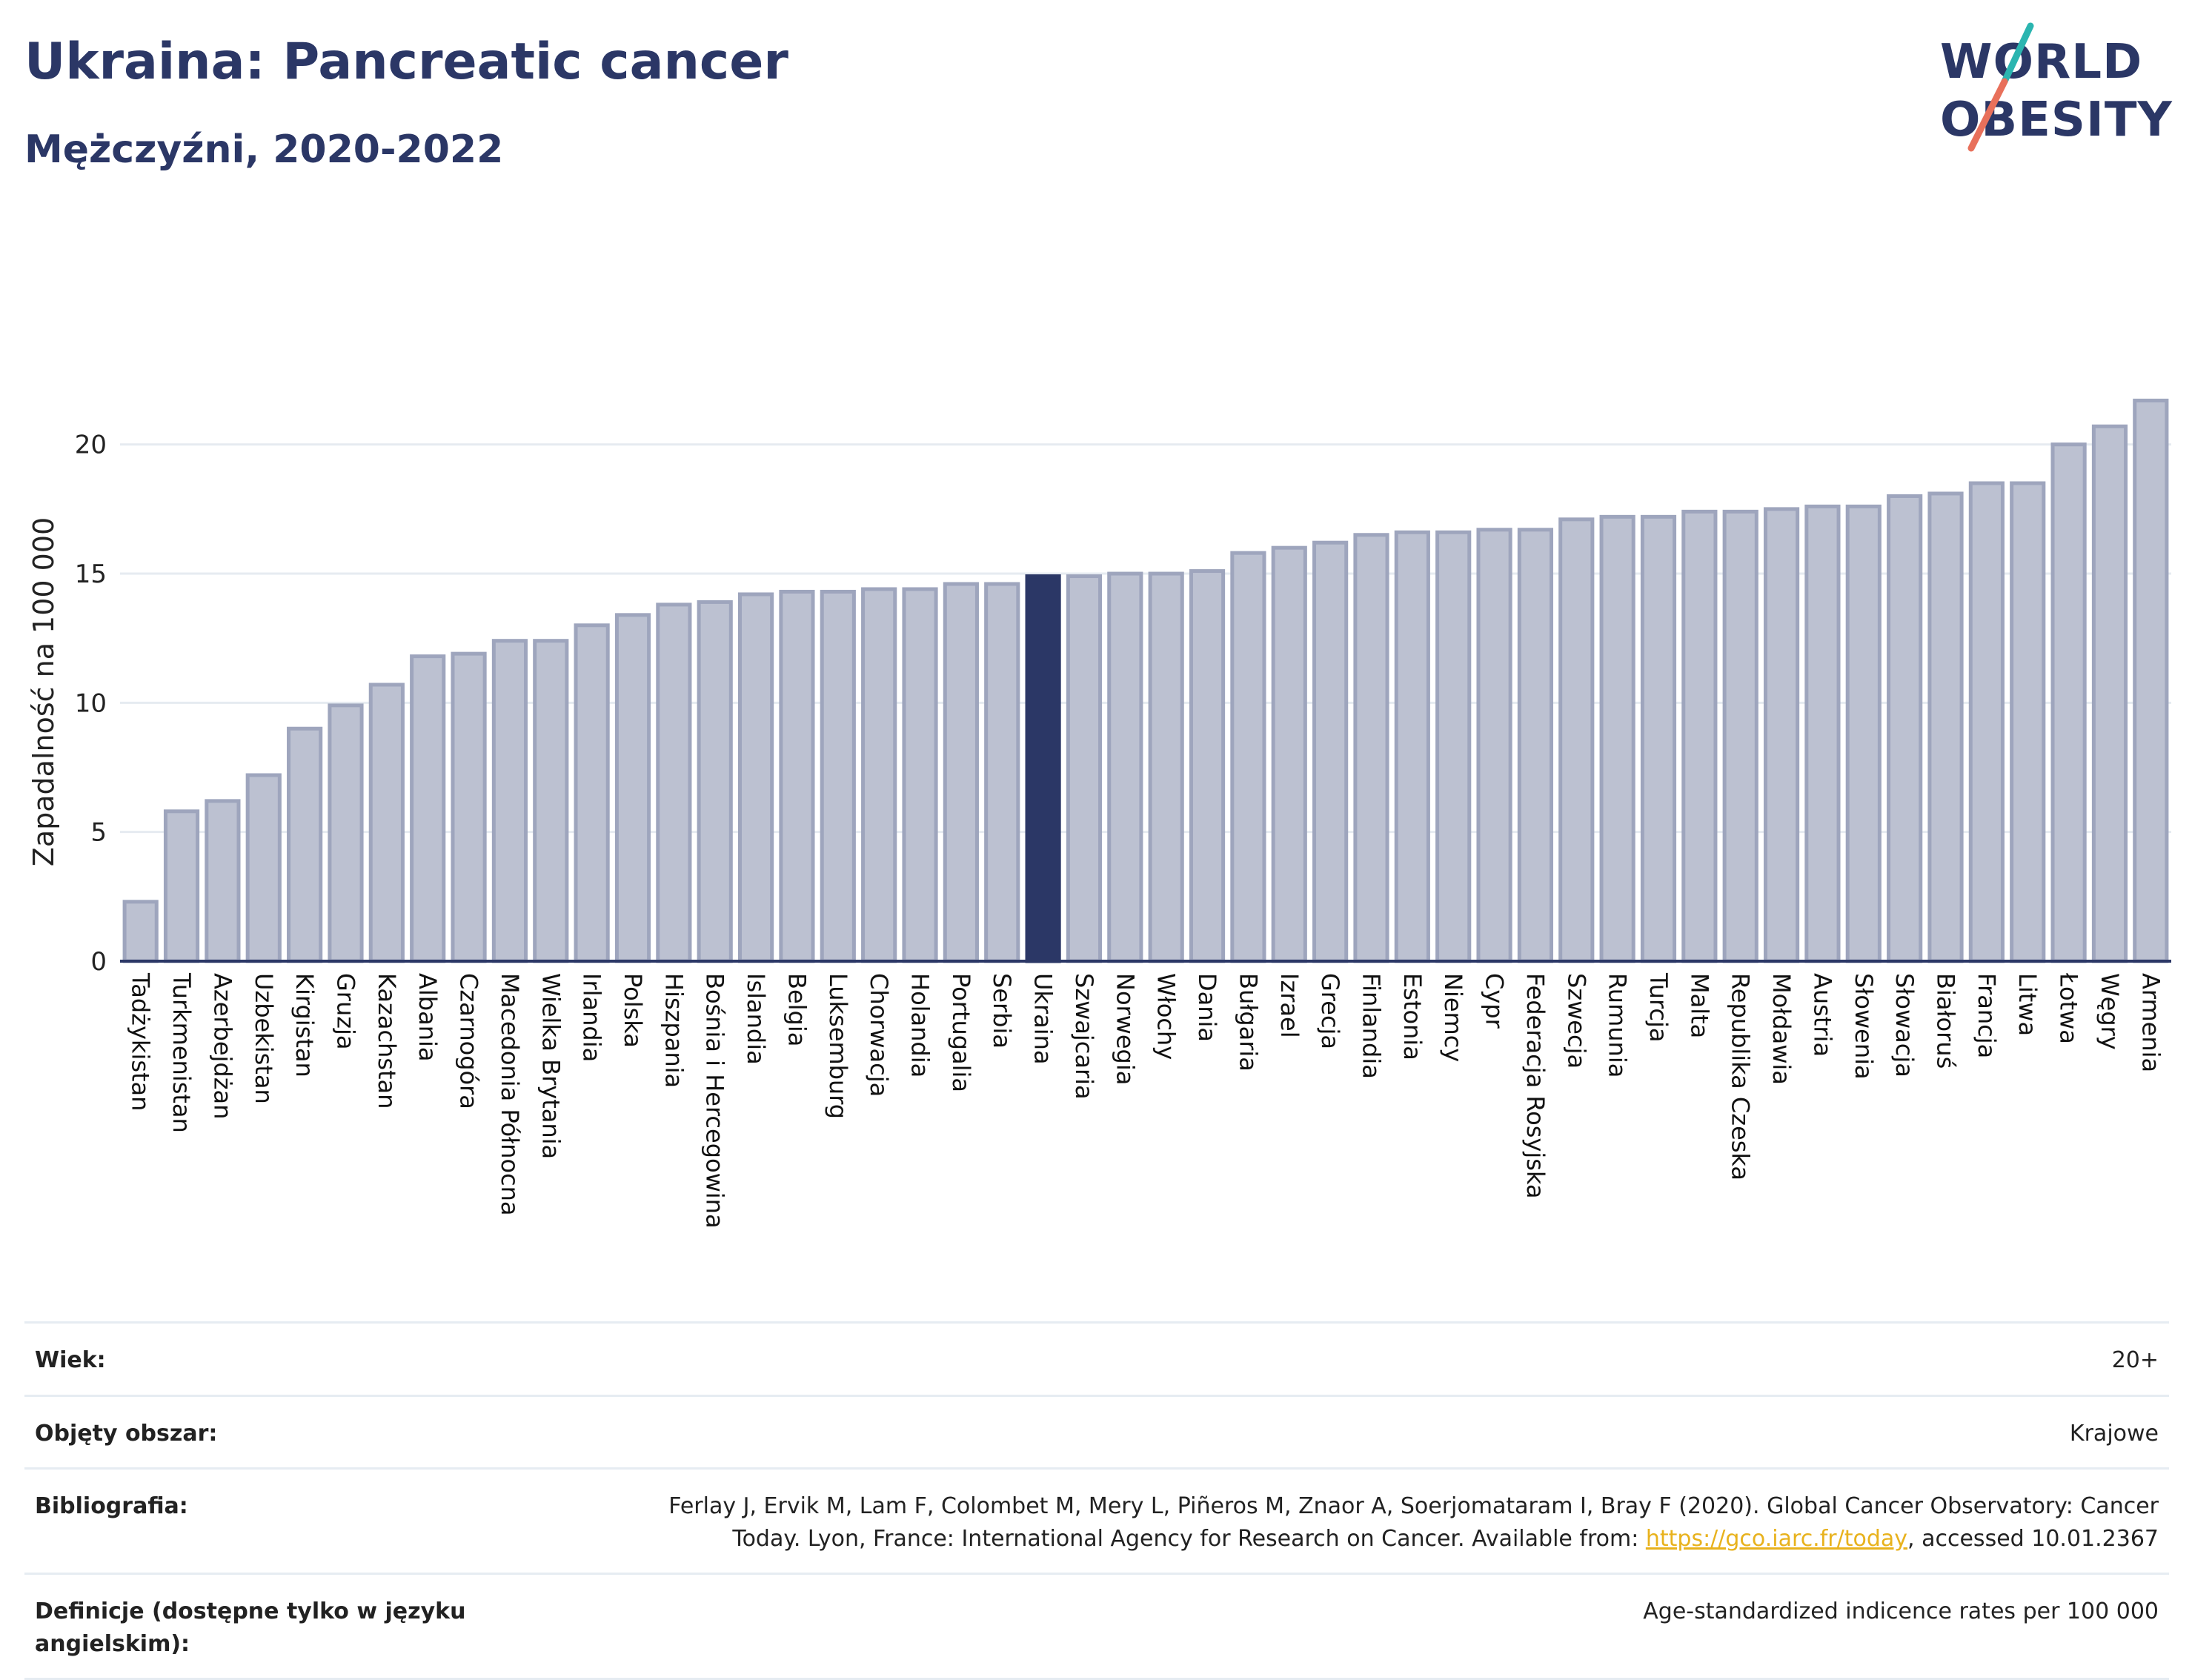  I want to click on x-tick-label: Czarnogóra, so click(469, 1041).